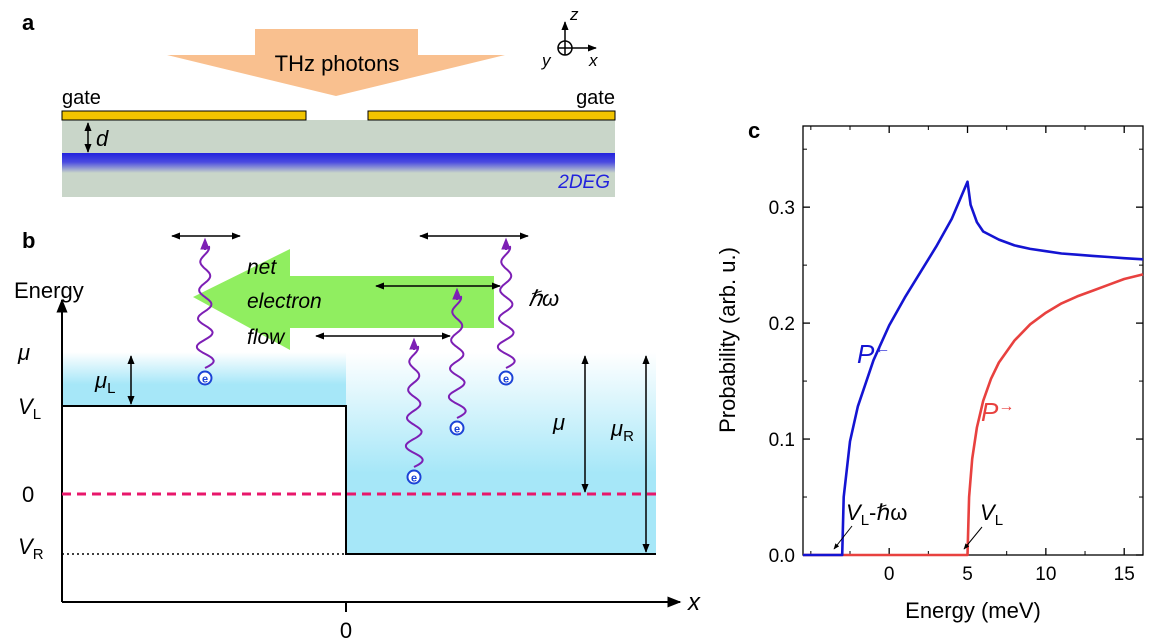 The width and height of the screenshot is (1149, 642). Describe the element at coordinates (343, 299) in the screenshot. I see `net-electron-flow-arrow` at that location.